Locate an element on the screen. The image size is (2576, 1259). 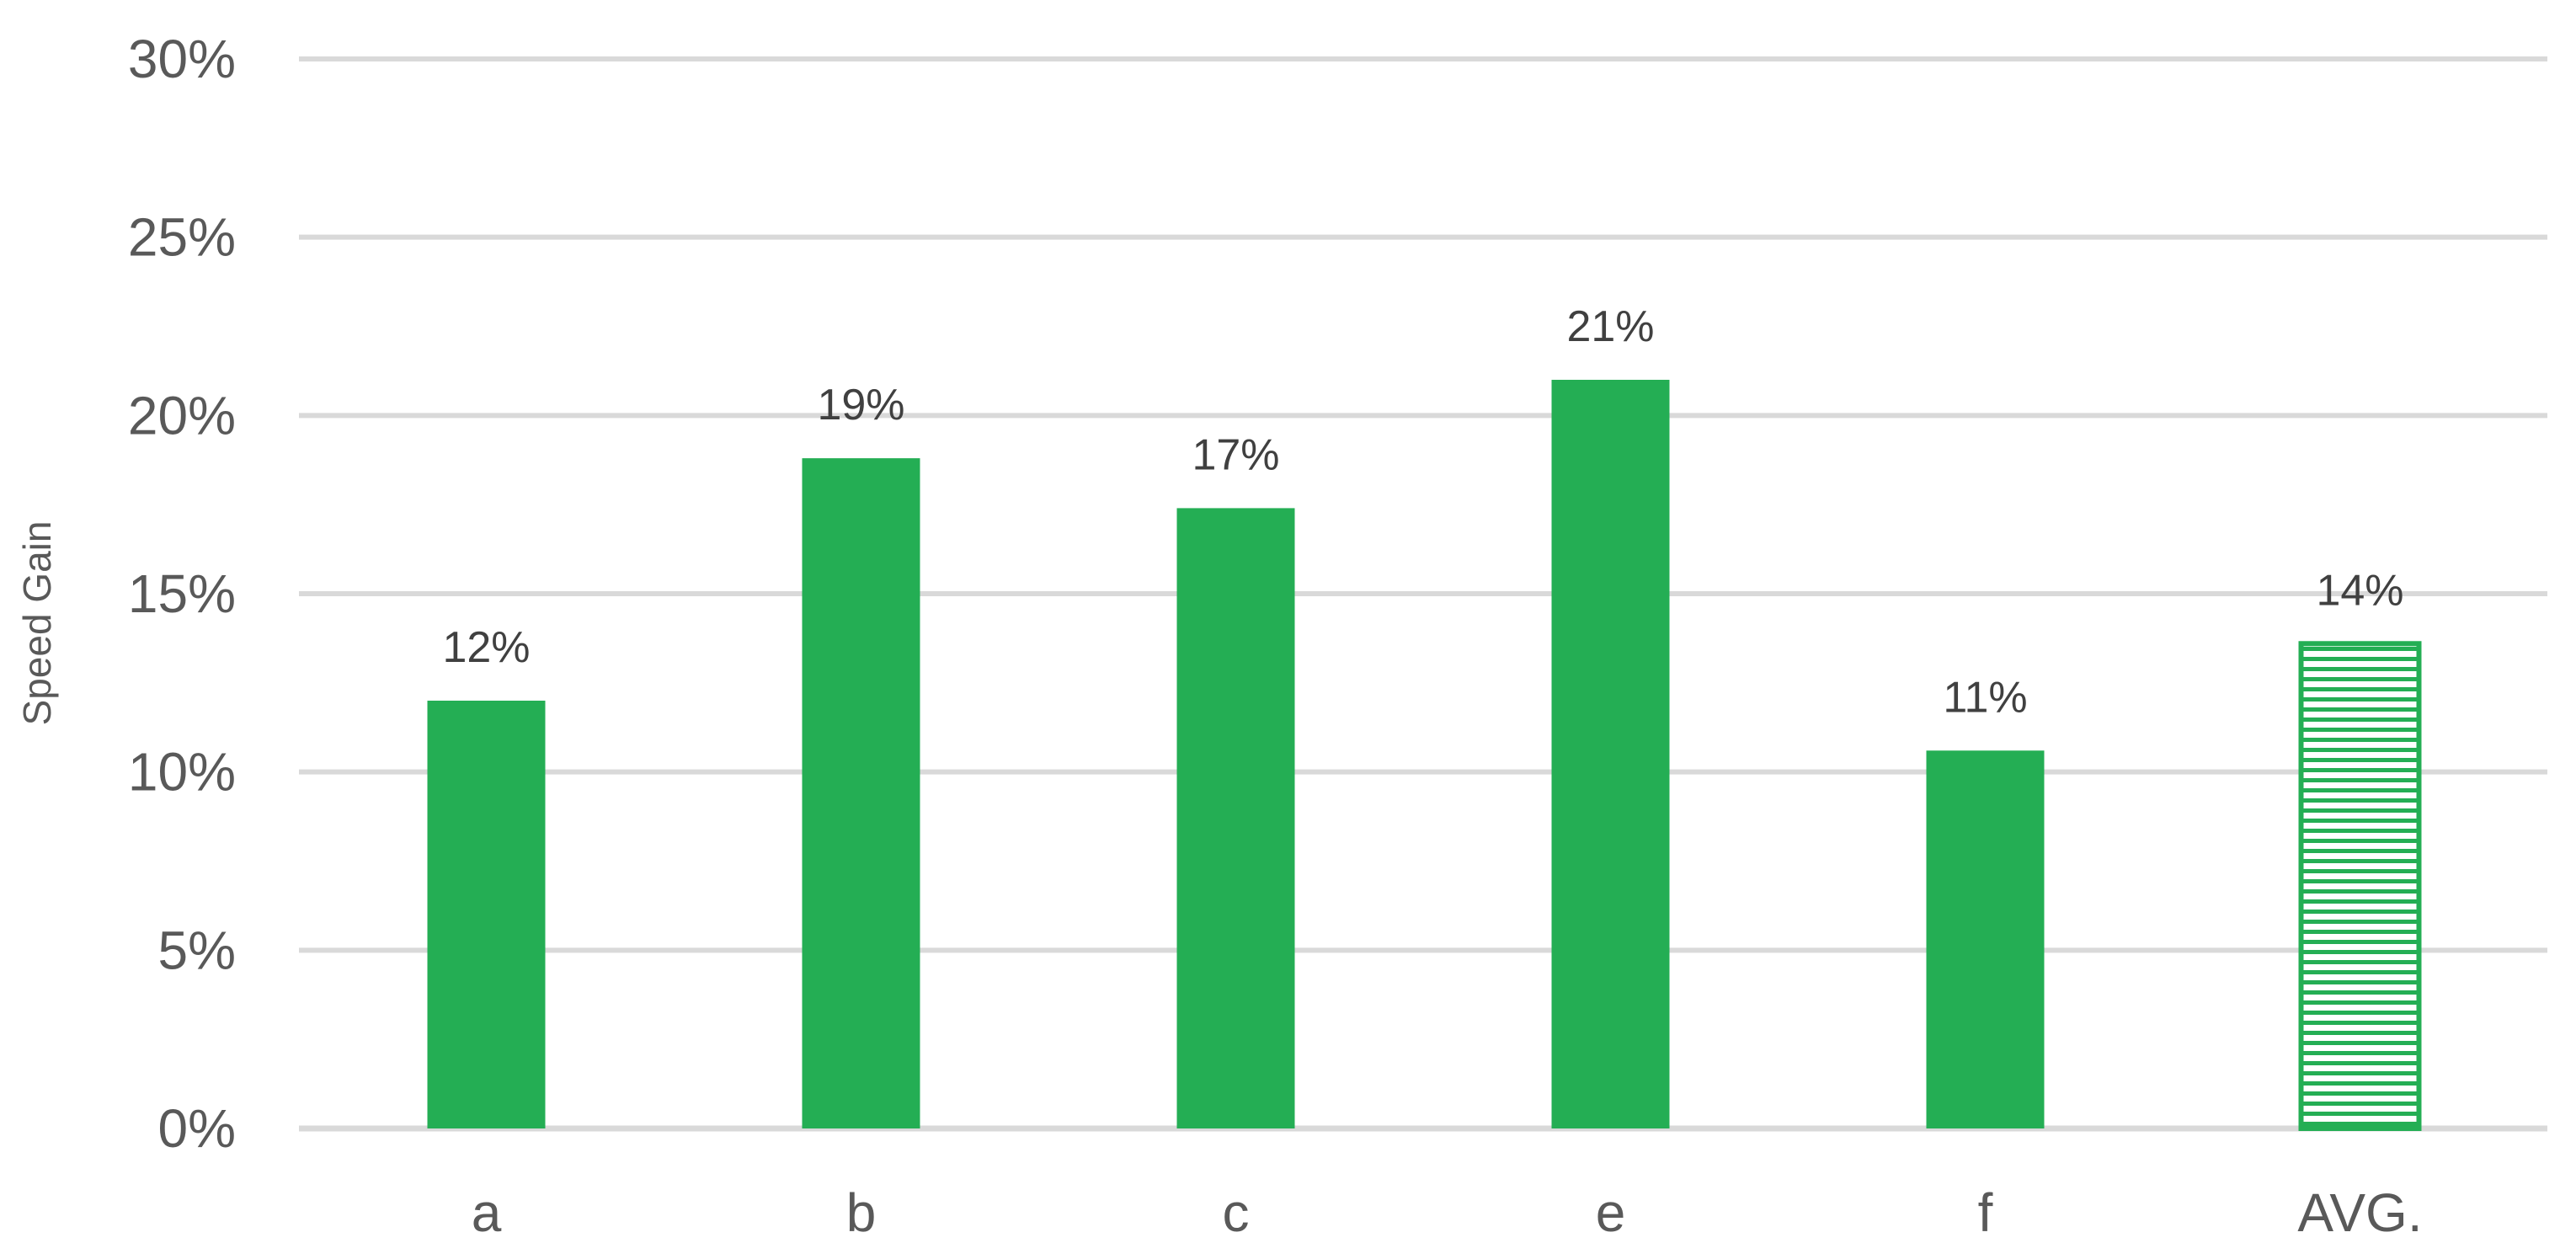
bar-b is located at coordinates (861, 793).